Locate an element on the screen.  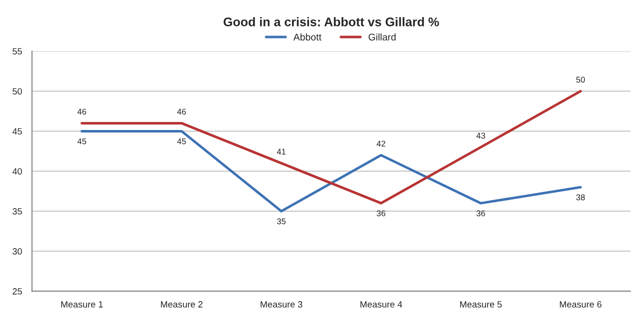
chart-title: Good in a crisis: Abbott vs Gillard % is located at coordinates (331, 21).